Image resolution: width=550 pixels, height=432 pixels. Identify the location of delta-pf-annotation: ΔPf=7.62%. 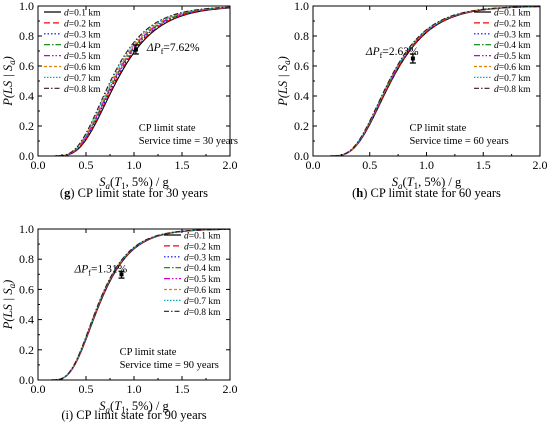
(173, 49).